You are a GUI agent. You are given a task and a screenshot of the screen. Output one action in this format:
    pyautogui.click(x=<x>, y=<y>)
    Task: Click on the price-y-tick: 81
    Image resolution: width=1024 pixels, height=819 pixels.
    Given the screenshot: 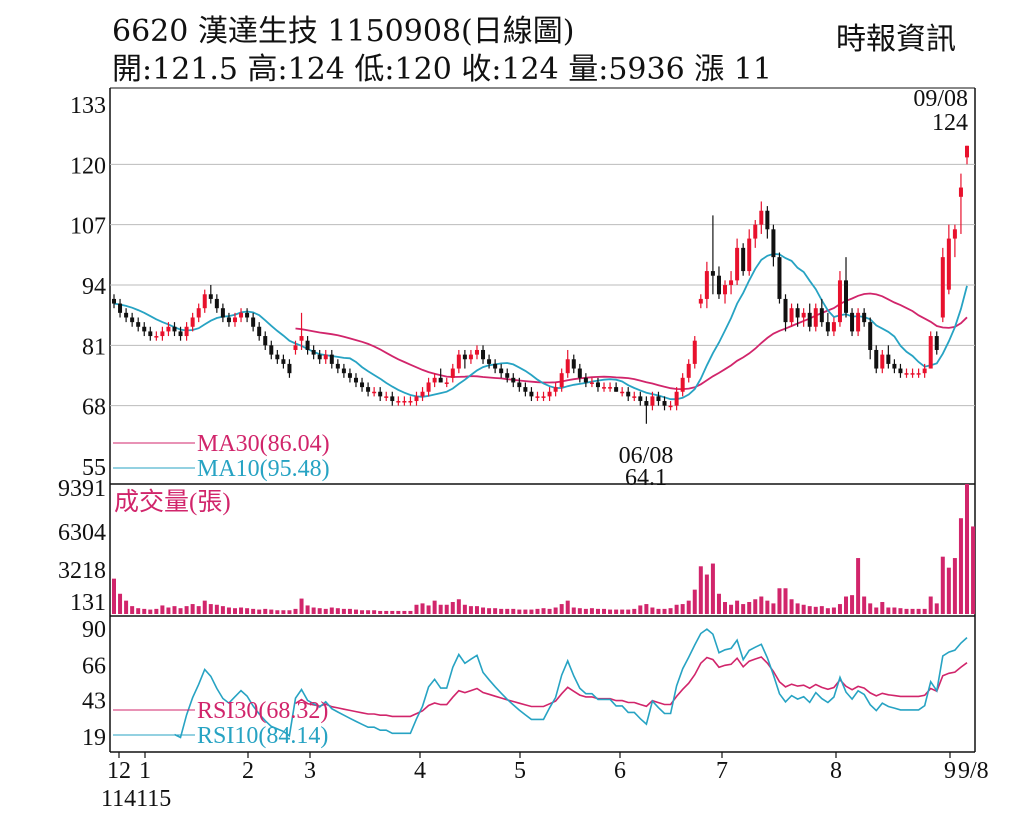 What is the action you would take?
    pyautogui.click(x=94, y=347)
    